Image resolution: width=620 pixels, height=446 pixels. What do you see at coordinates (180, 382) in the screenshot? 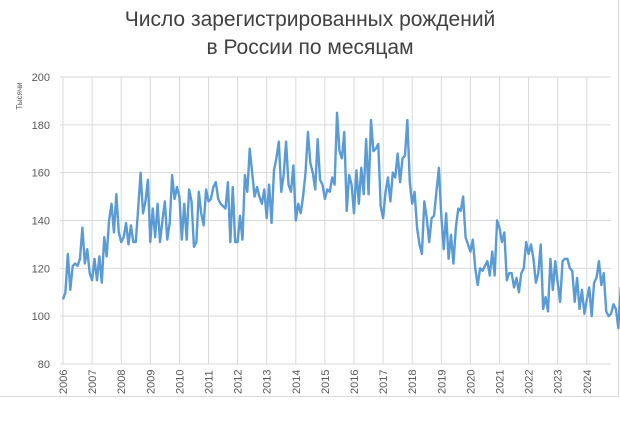
I see `x-tick-label: 2010` at bounding box center [180, 382].